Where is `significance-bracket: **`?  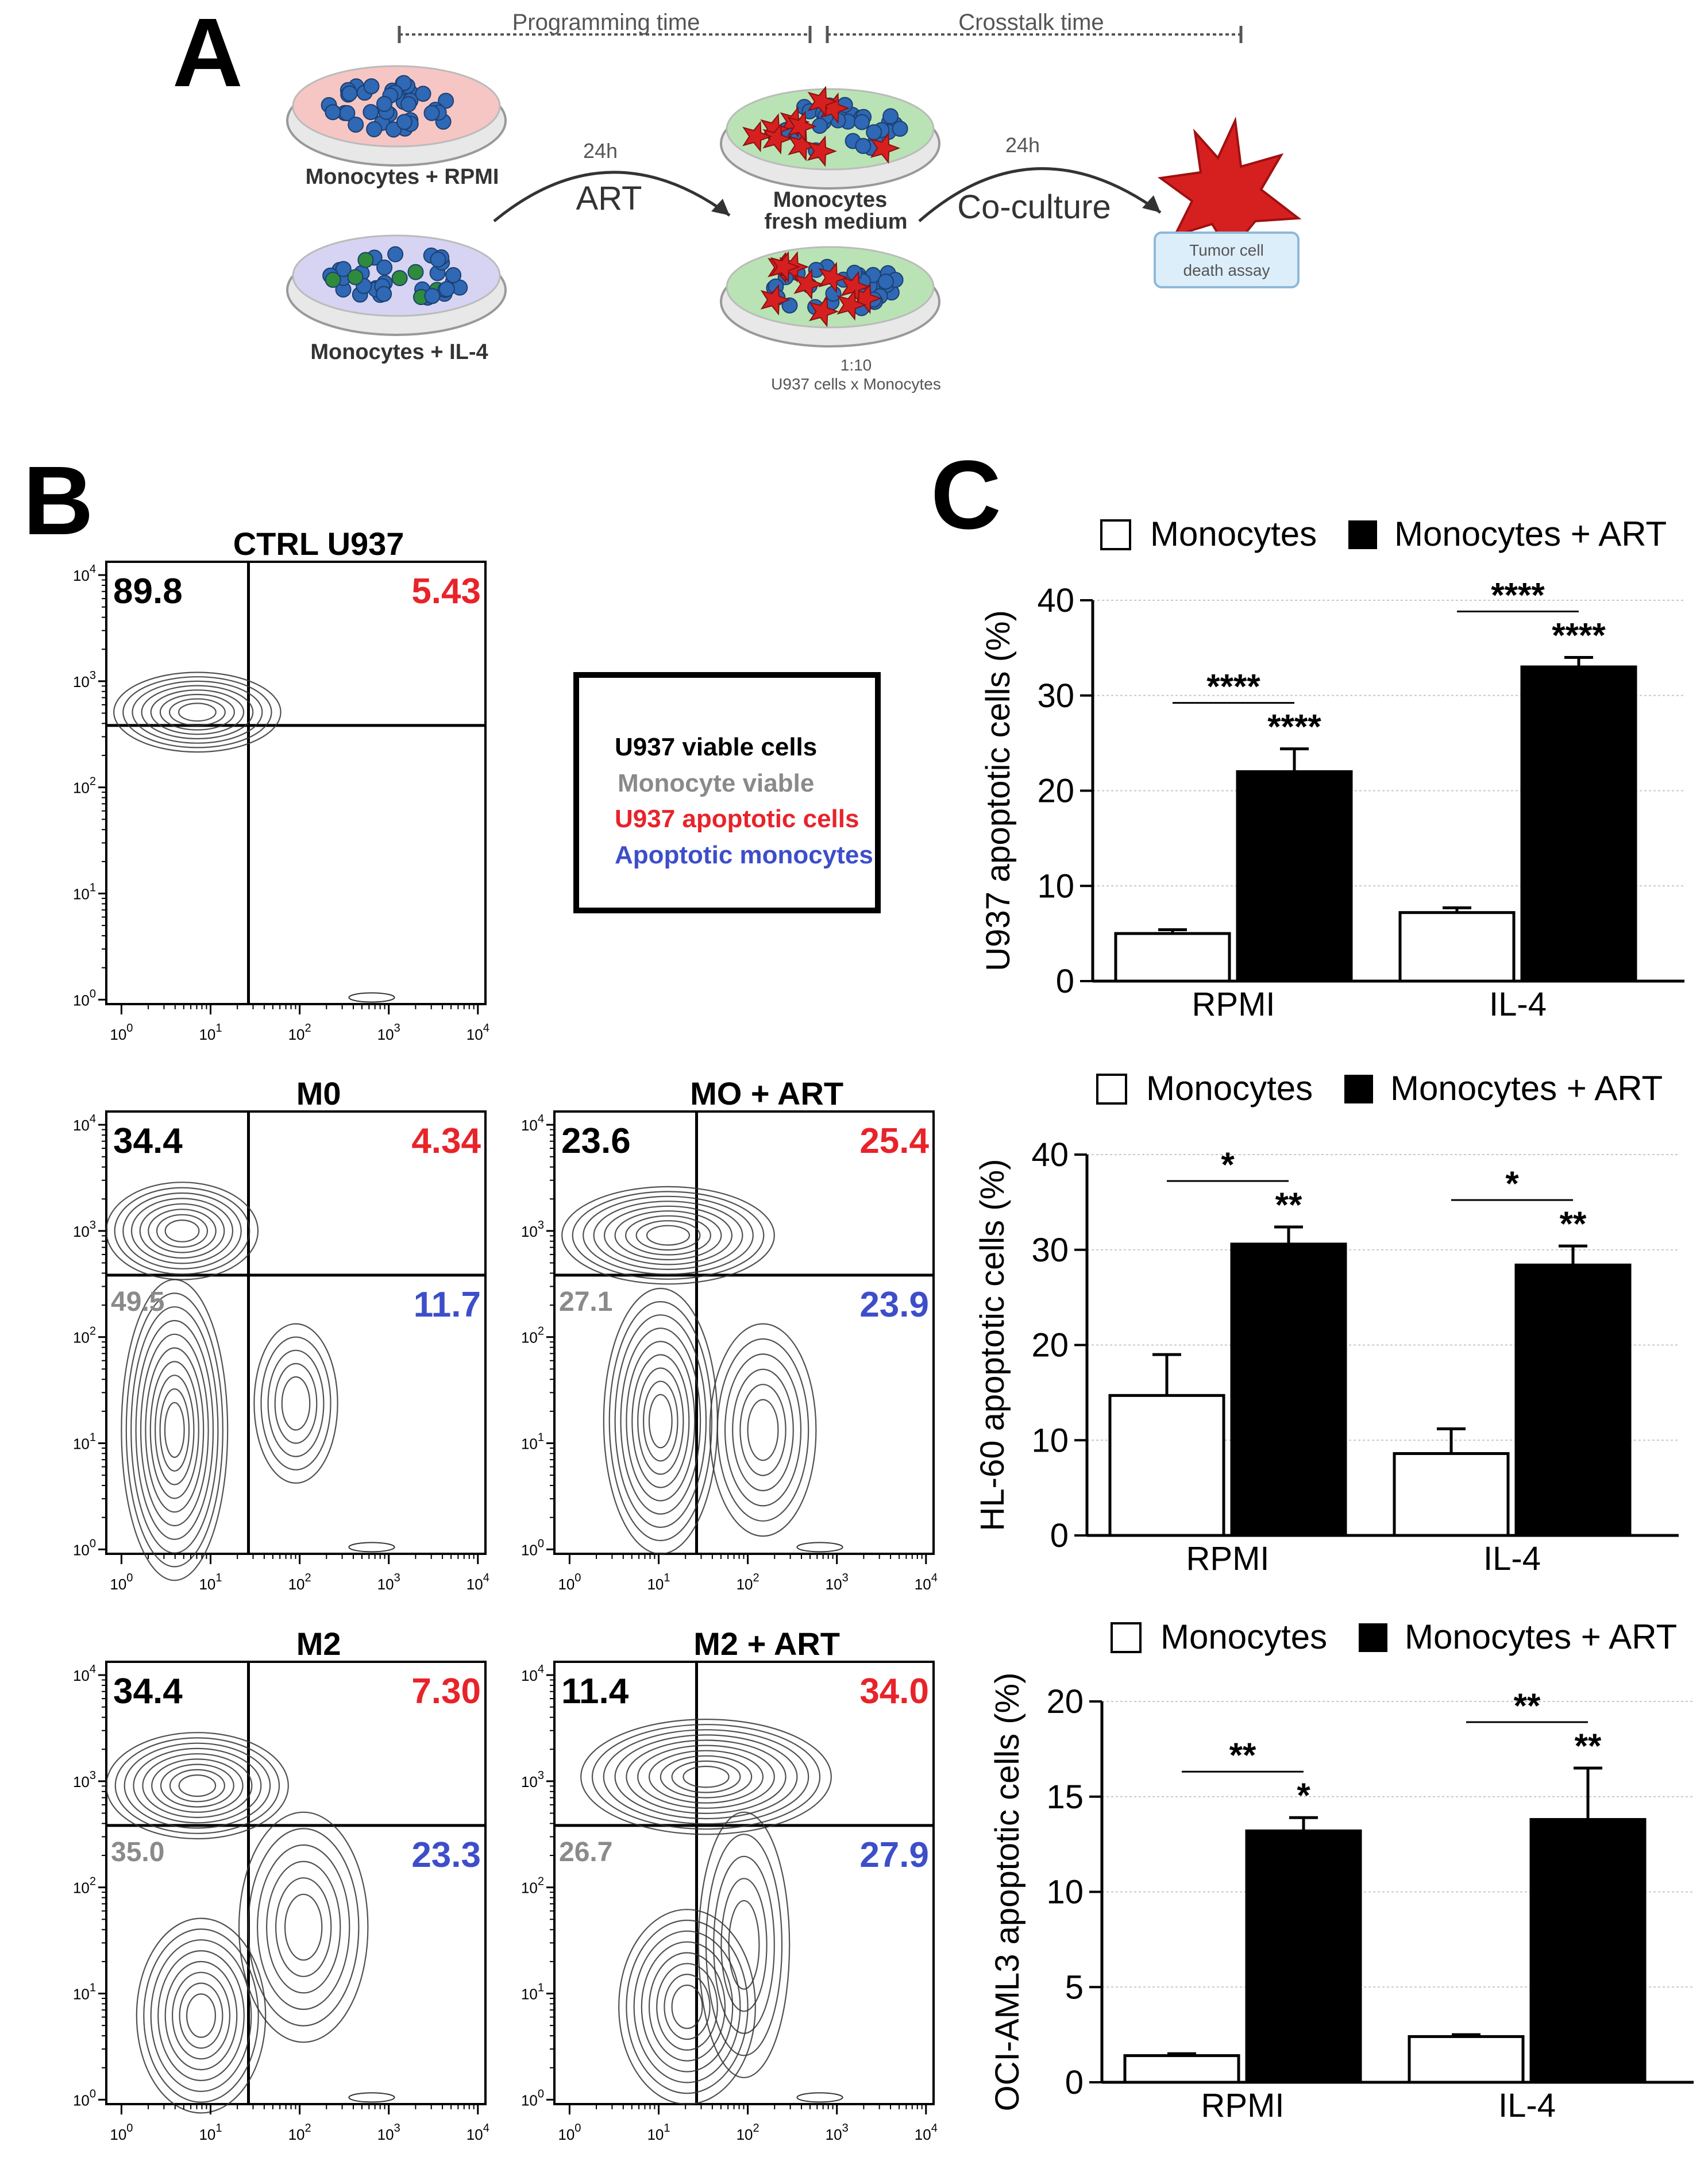
significance-bracket: ** is located at coordinates (1527, 1706).